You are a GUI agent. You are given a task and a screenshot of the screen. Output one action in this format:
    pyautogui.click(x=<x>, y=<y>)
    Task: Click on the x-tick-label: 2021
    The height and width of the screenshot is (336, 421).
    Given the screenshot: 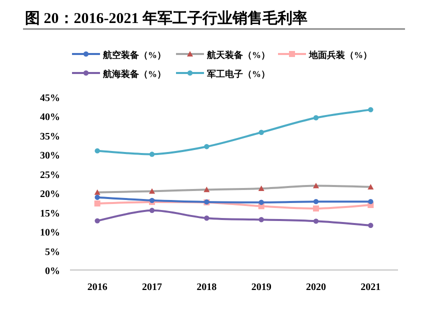 What is the action you would take?
    pyautogui.click(x=370, y=287)
    